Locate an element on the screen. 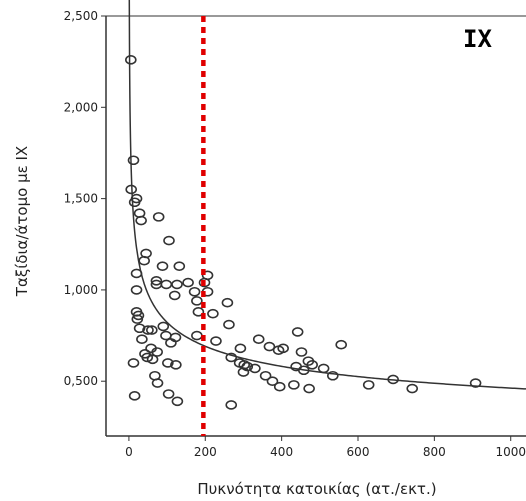 The width and height of the screenshot is (526, 501). y-tick-label: 2,000 is located at coordinates (81, 107).